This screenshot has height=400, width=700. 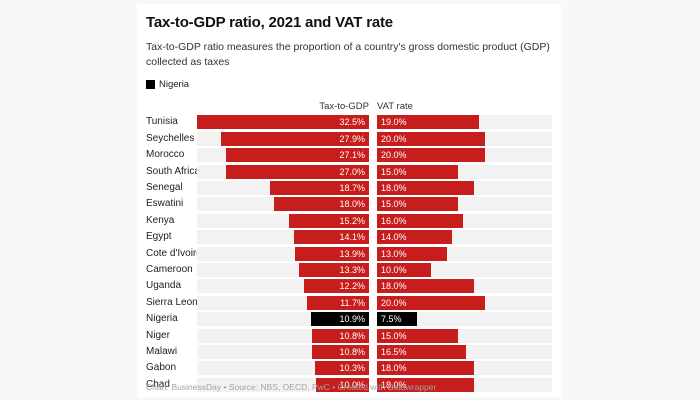 What do you see at coordinates (349, 155) in the screenshot?
I see `table-row: Morocco 27.1% 20.0%` at bounding box center [349, 155].